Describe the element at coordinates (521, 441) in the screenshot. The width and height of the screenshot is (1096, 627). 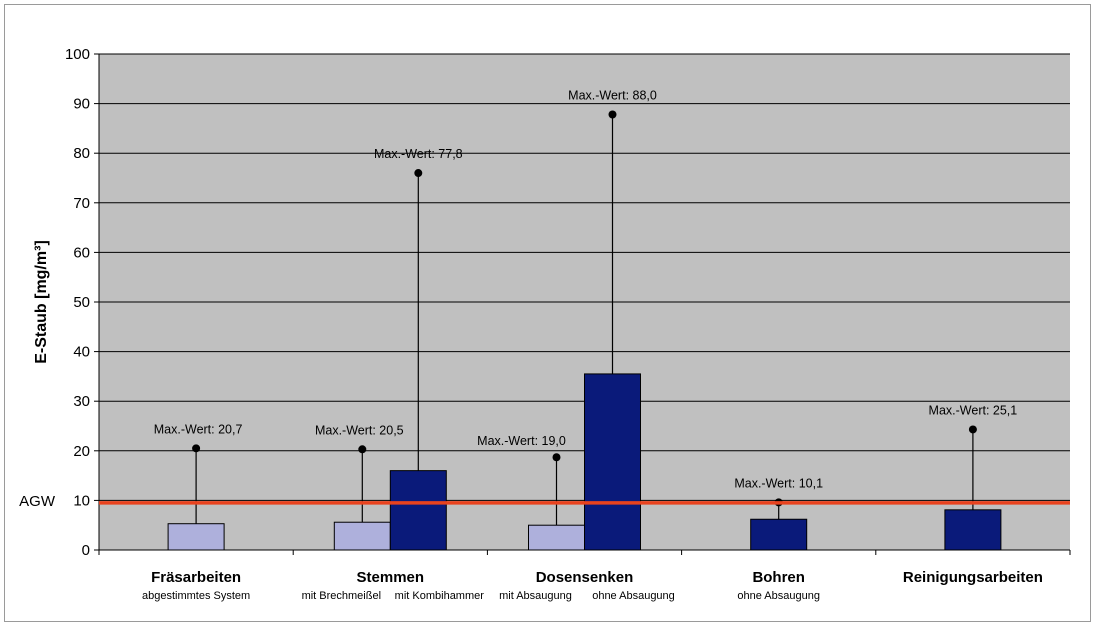
I see `max-value-label: Max.-Wert: 19,0` at that location.